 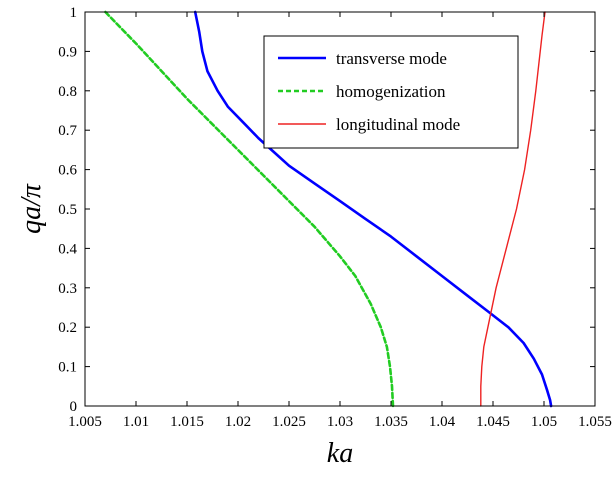 What do you see at coordinates (67, 249) in the screenshot?
I see `y-tick-label: 0.4` at bounding box center [67, 249].